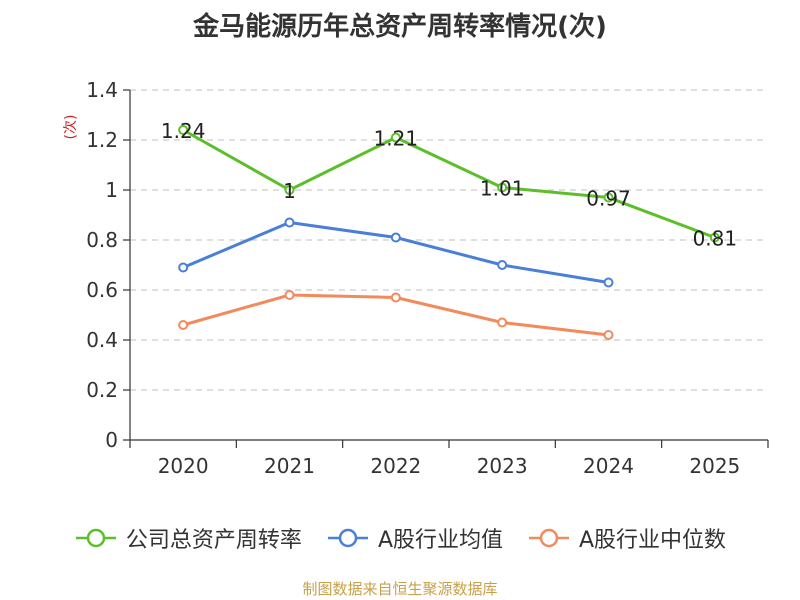  I want to click on data-label: 1.21, so click(396, 139).